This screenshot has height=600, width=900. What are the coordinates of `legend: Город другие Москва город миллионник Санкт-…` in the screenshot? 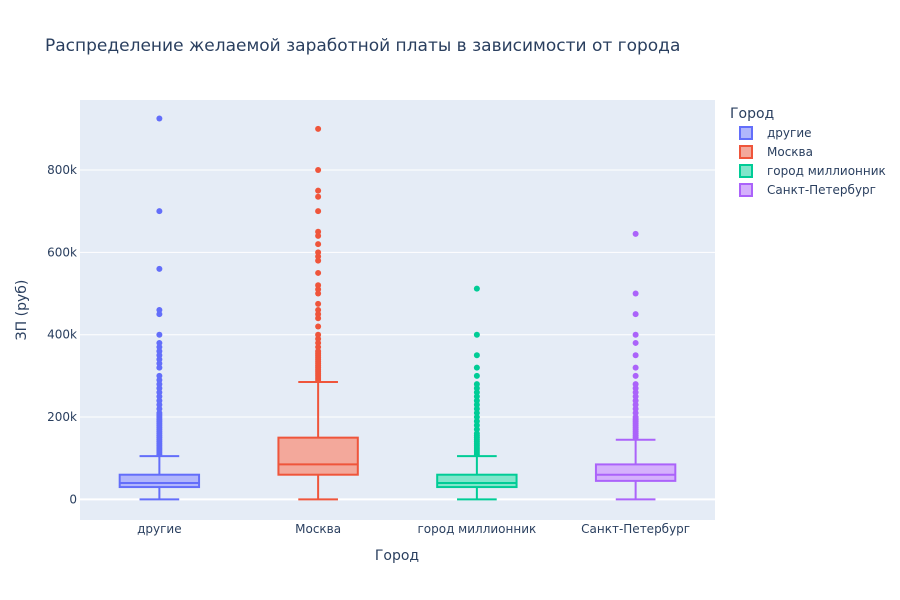 It's located at (808, 151).